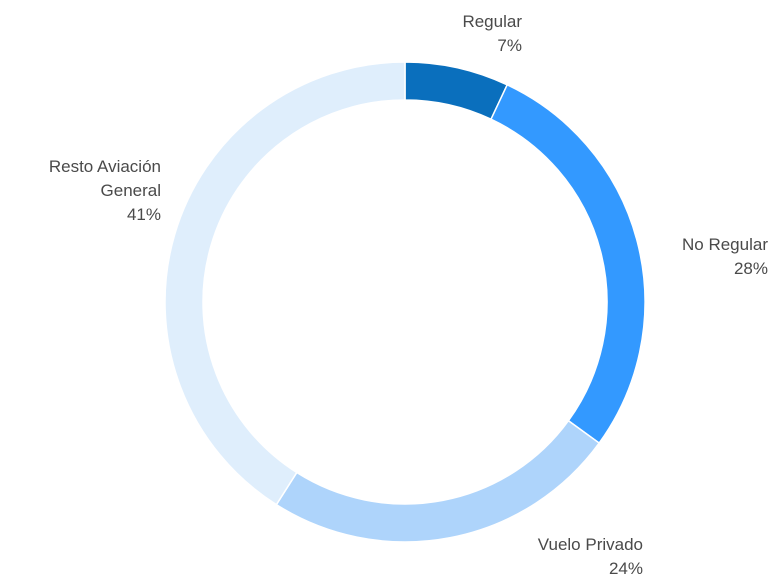 The height and width of the screenshot is (581, 773). What do you see at coordinates (725, 244) in the screenshot?
I see `category-label: No Regular` at bounding box center [725, 244].